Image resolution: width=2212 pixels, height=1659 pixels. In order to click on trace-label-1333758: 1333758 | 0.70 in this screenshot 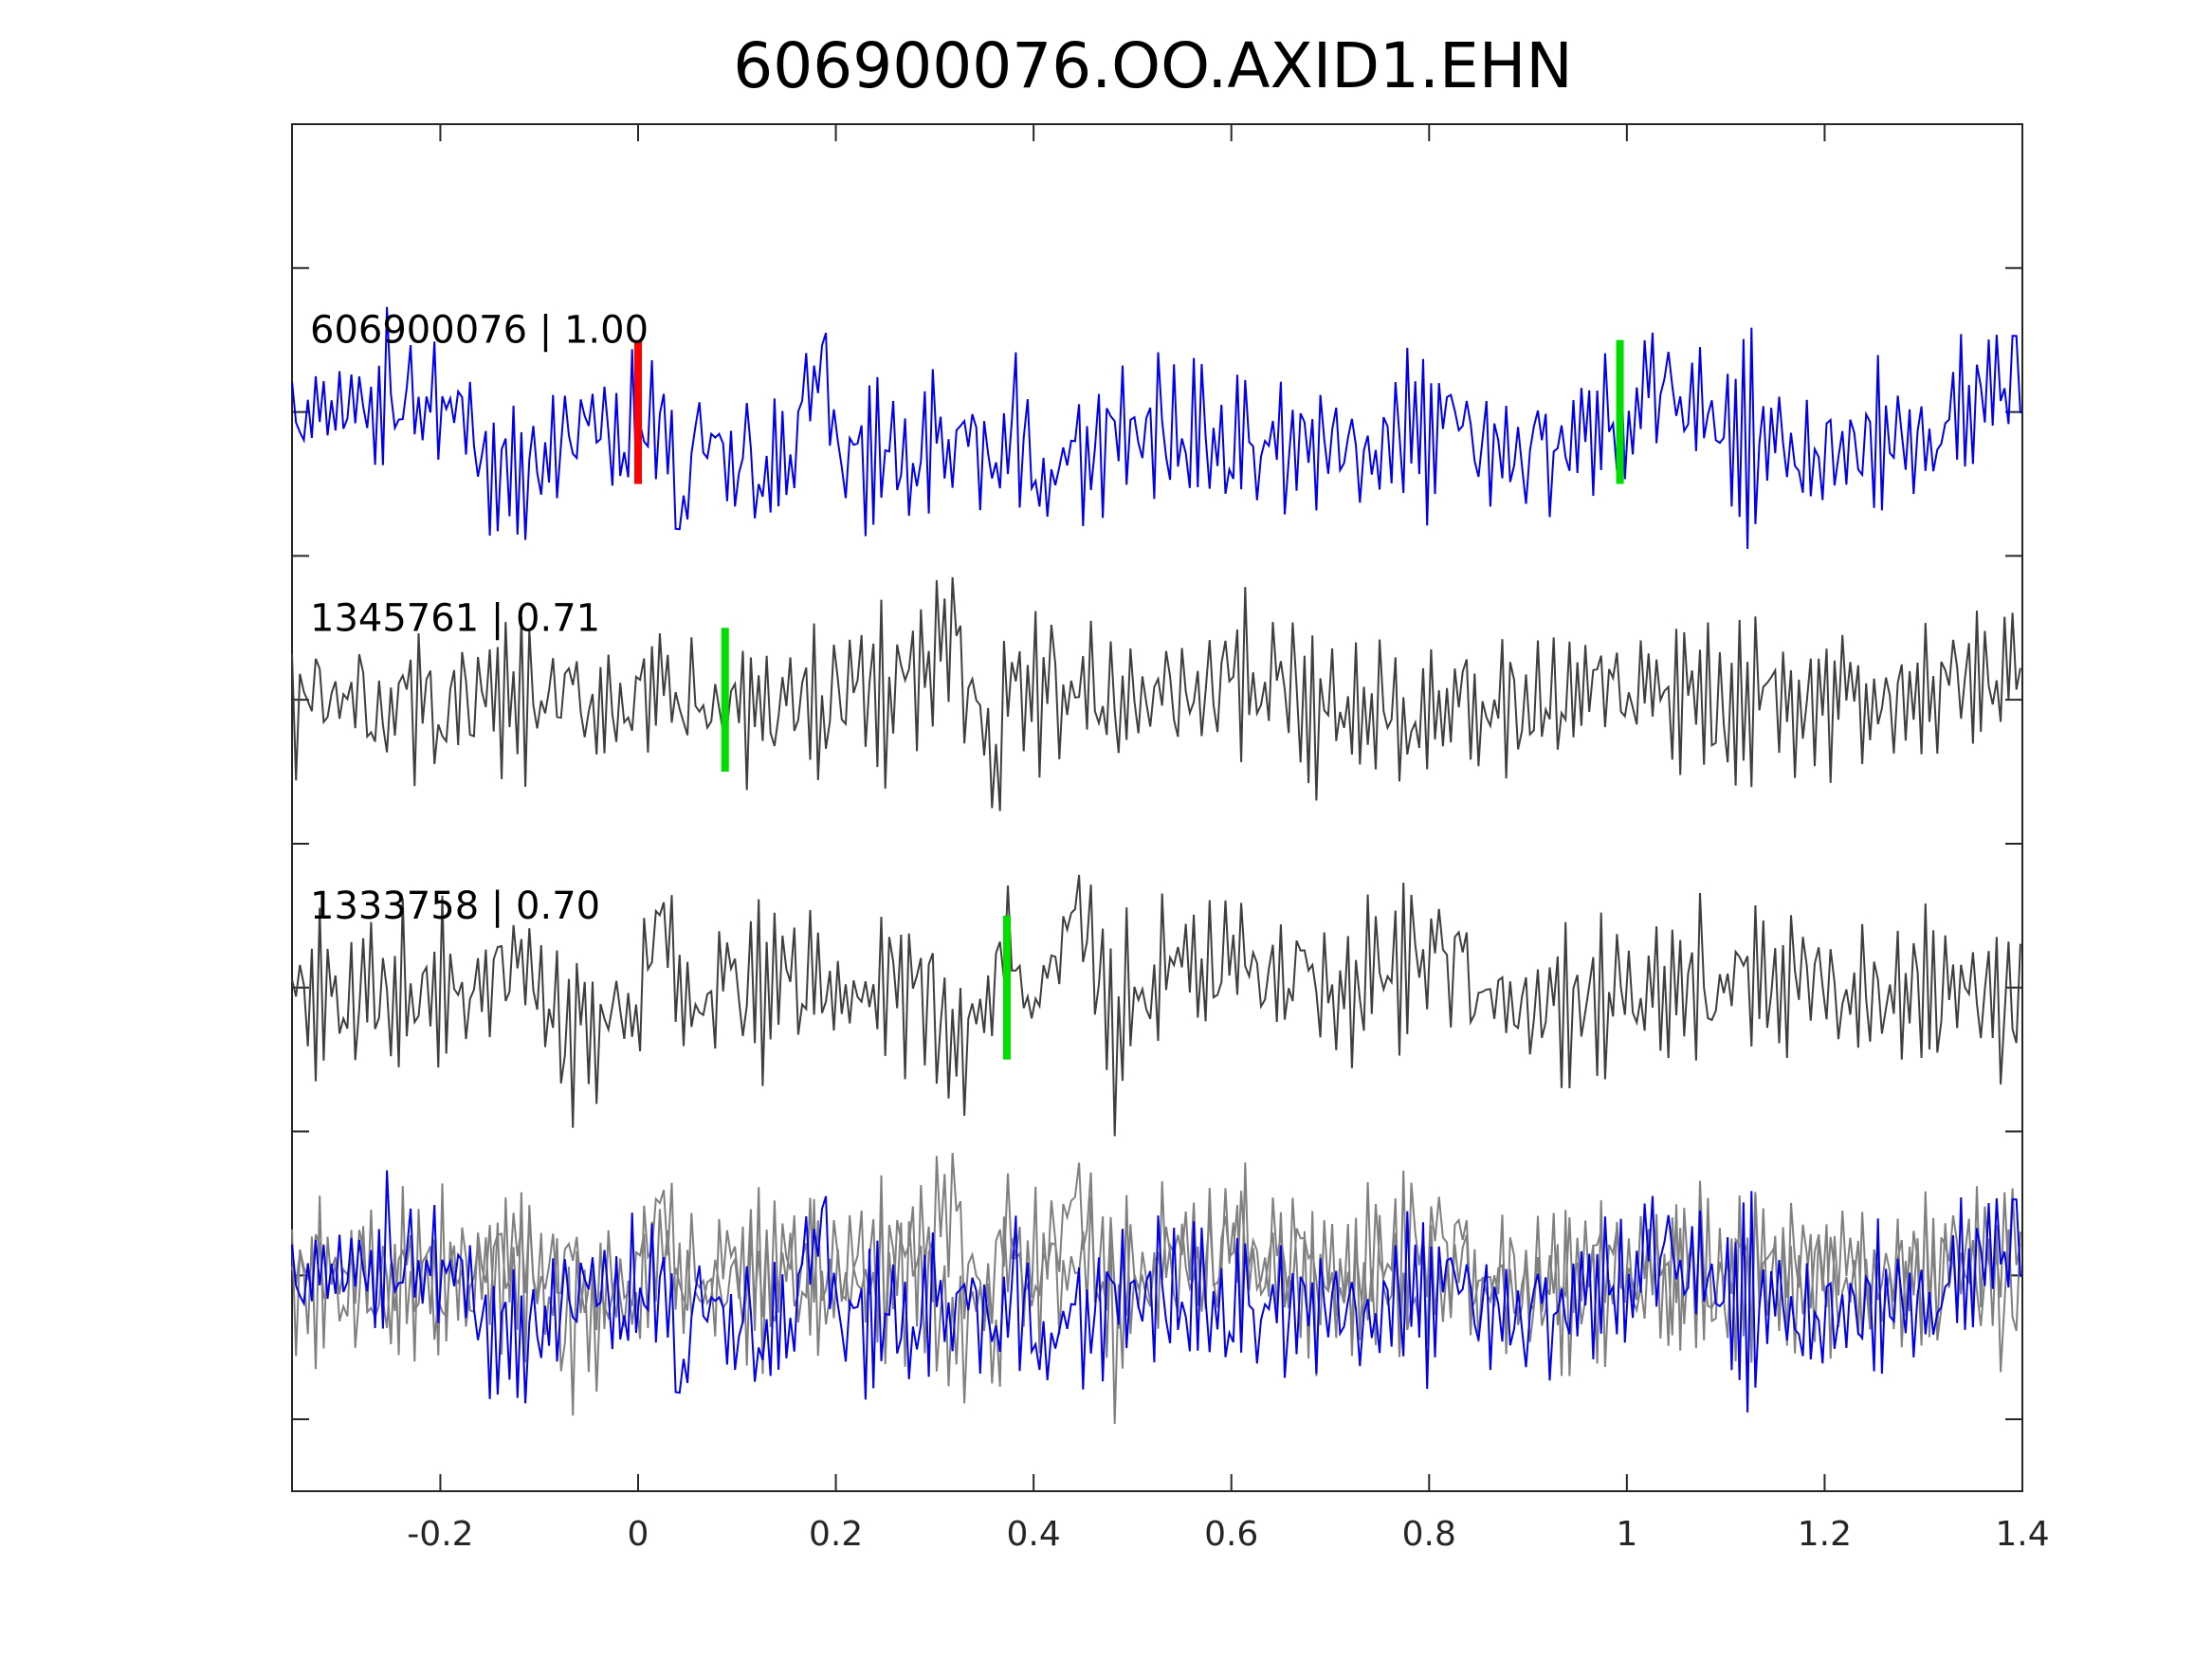, I will do `click(455, 906)`.